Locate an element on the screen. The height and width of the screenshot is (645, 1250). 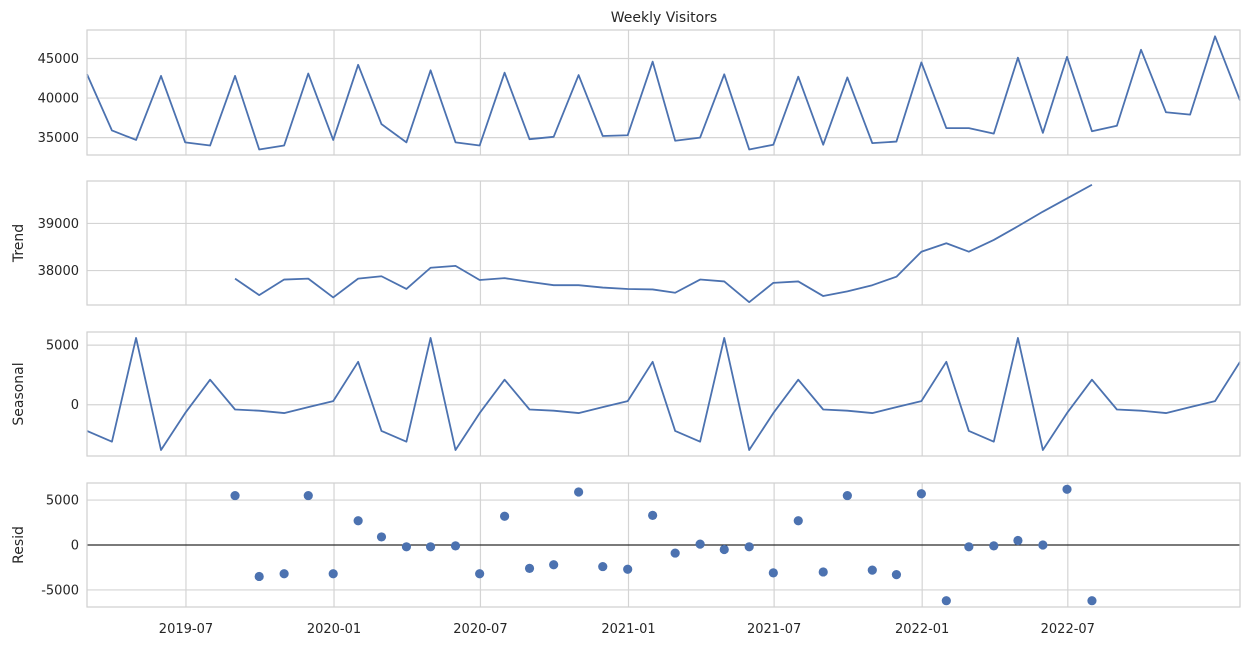
y-tick-label: 40000 is located at coordinates (58, 99).